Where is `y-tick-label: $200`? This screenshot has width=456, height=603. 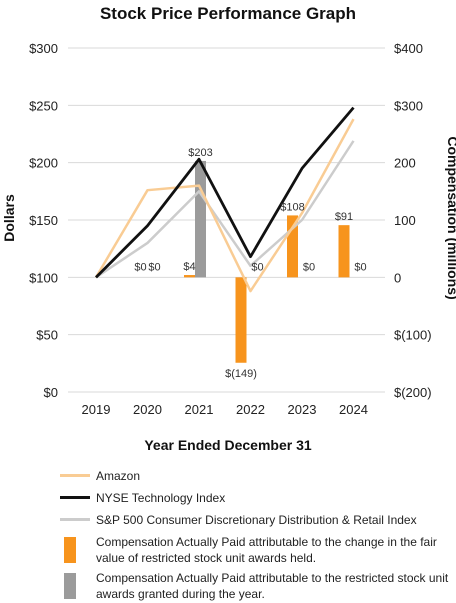
y-tick-label: $200 is located at coordinates (43, 163).